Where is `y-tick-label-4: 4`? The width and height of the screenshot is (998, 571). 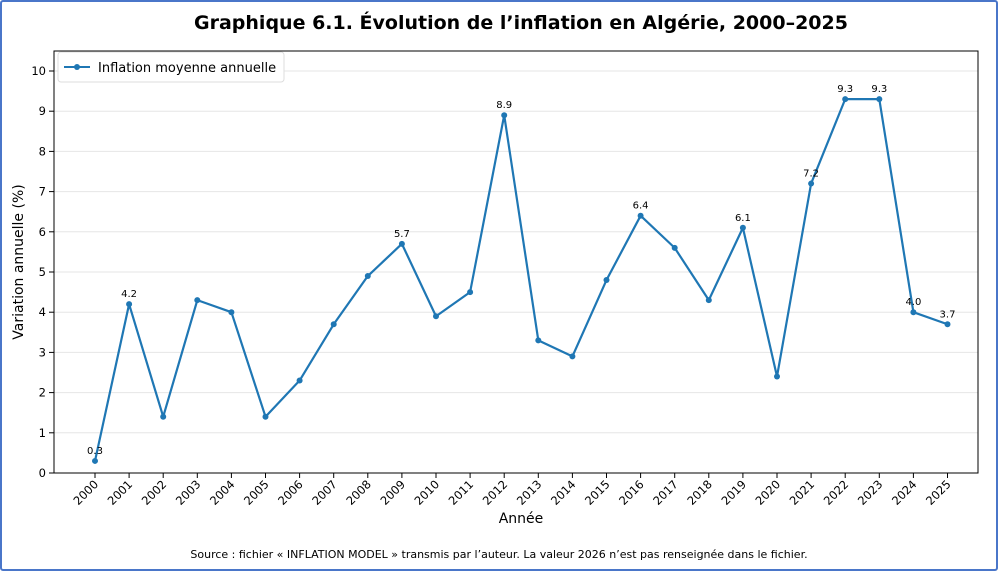
y-tick-label-4: 4 is located at coordinates (42, 312).